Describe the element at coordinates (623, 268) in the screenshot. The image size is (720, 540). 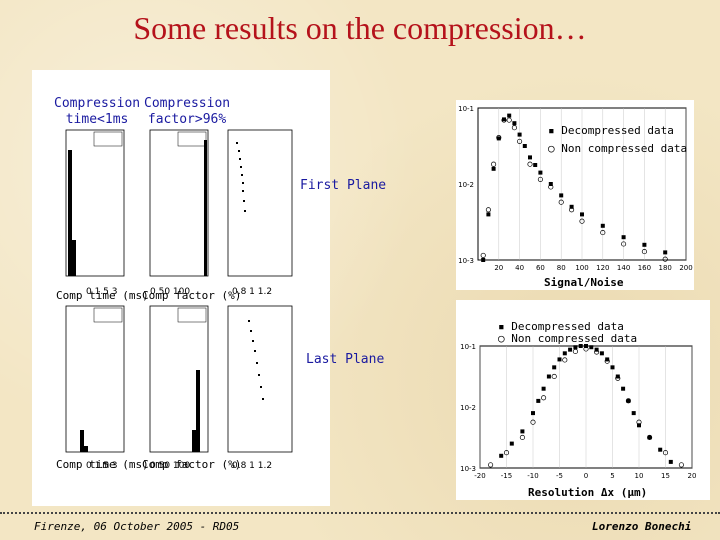
I see `x-tick-label: 140` at that location.